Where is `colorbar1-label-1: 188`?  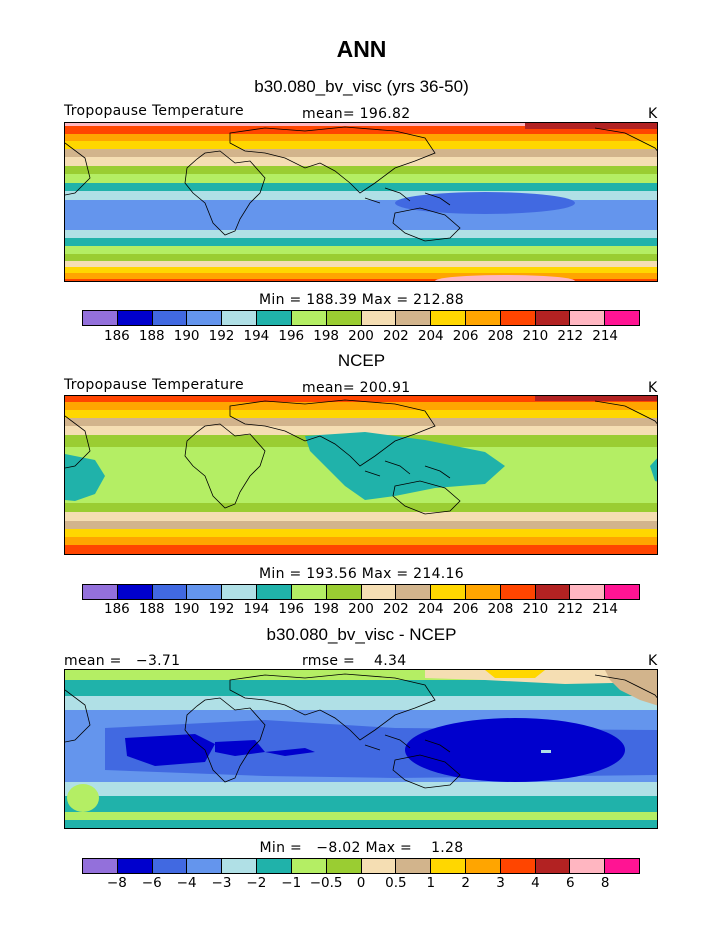 colorbar1-label-1: 188 is located at coordinates (151, 336).